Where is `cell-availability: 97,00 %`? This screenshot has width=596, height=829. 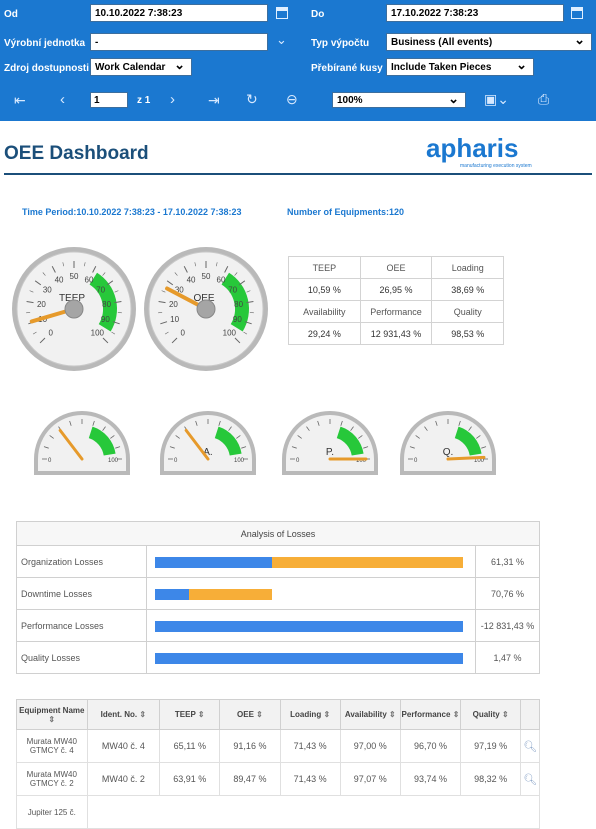 cell-availability: 97,00 % is located at coordinates (370, 746).